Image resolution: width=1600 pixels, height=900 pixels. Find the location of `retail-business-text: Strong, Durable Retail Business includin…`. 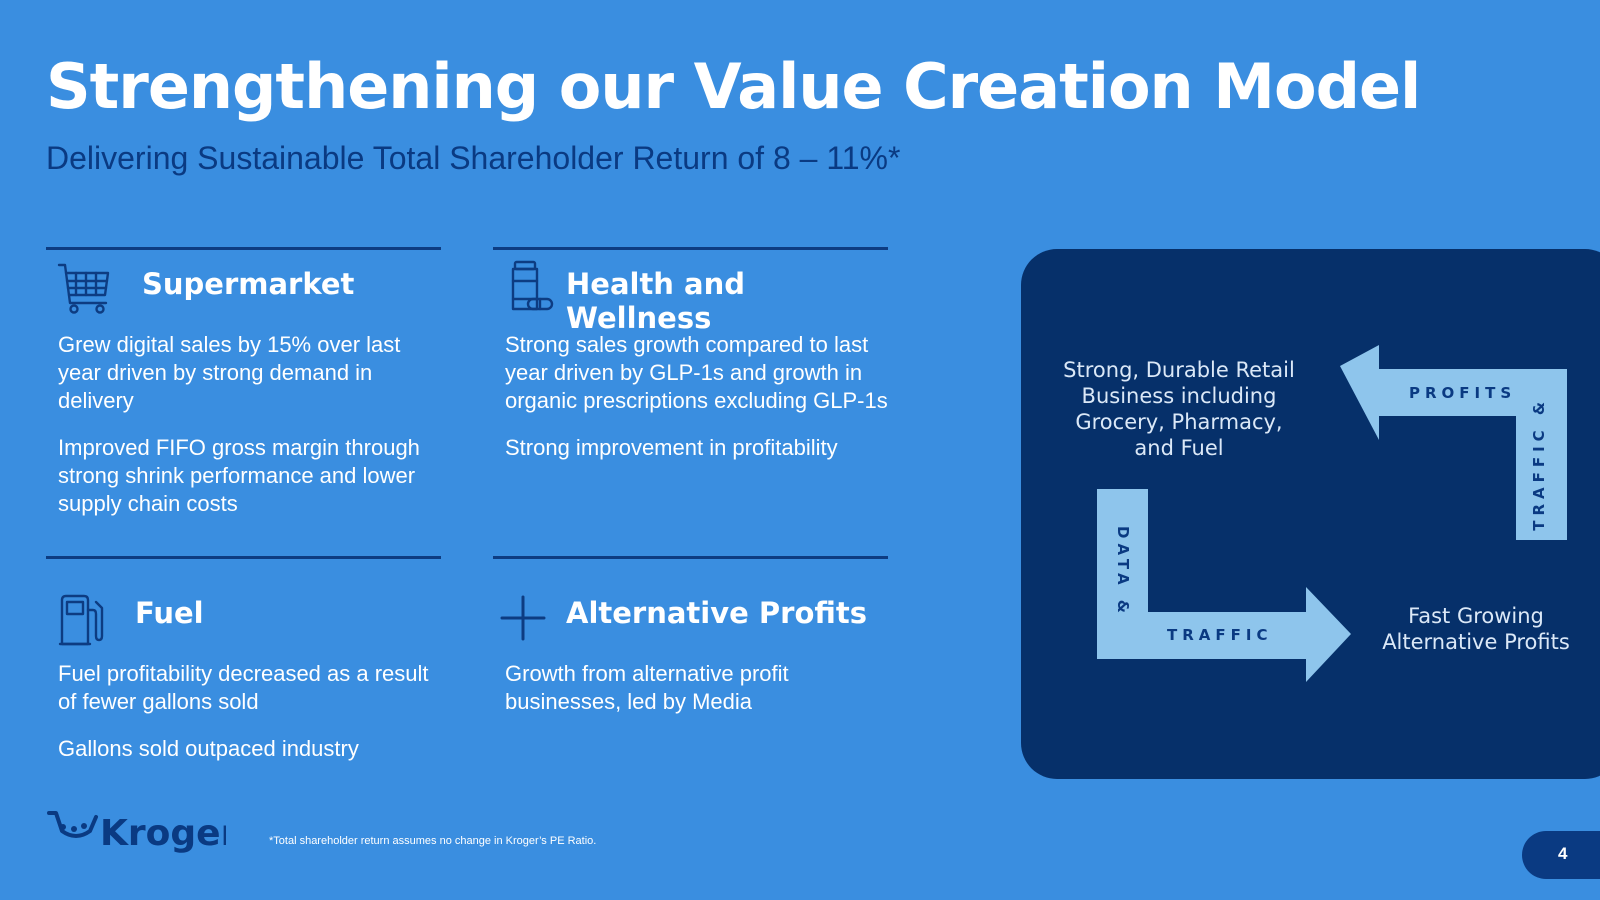

retail-business-text: Strong, Durable Retail Business includin… is located at coordinates (1179, 409).